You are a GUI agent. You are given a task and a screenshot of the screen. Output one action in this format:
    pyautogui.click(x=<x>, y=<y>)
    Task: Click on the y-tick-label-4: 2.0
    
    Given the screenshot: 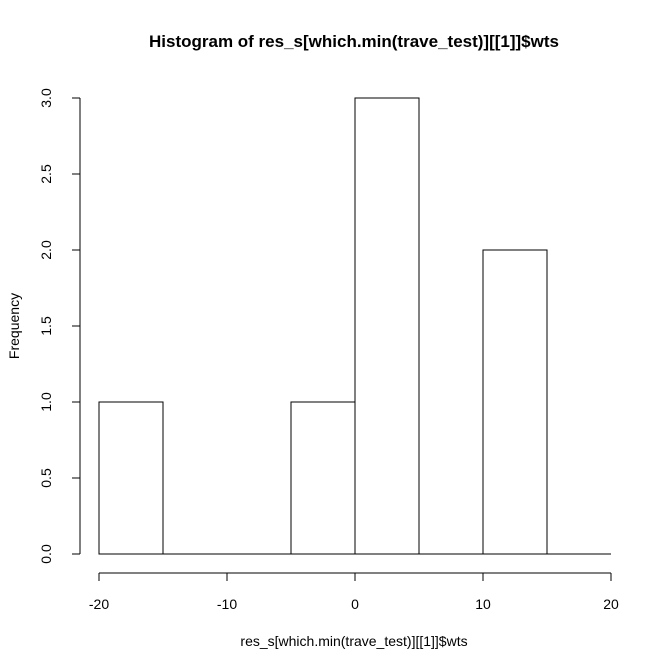 What is the action you would take?
    pyautogui.click(x=46, y=250)
    